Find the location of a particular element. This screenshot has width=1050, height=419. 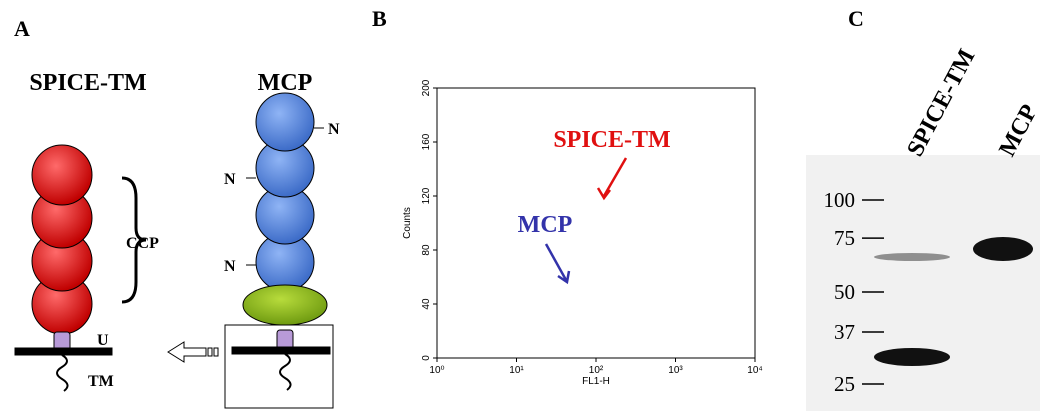

bands is located at coordinates (953, 301).